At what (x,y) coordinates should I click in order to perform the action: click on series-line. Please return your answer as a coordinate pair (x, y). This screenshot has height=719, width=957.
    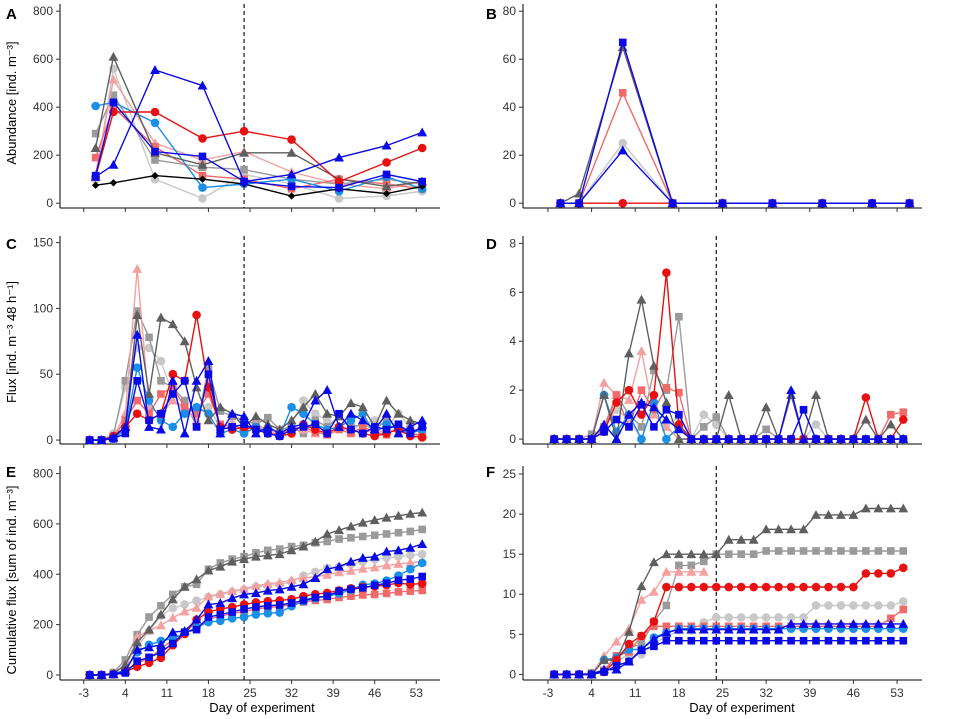
    Looking at the image, I should click on (735, 176).